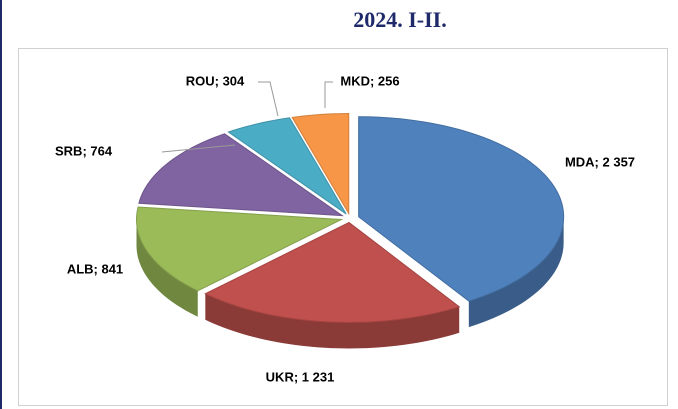 The image size is (678, 409). What do you see at coordinates (84, 150) in the screenshot?
I see `data-label: SRB; 764` at bounding box center [84, 150].